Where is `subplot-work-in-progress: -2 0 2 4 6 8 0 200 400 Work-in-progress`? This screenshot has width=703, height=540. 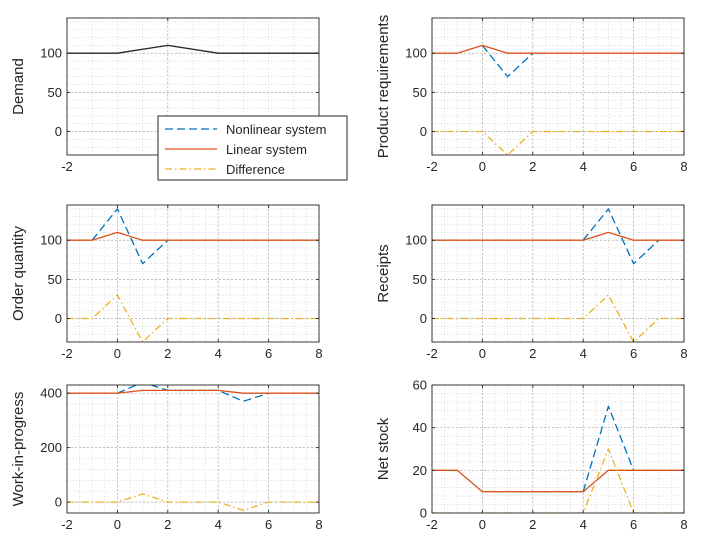
subplot-work-in-progress: -2 0 2 4 6 8 0 200 400 Work-in-progress is located at coordinates (166, 458).